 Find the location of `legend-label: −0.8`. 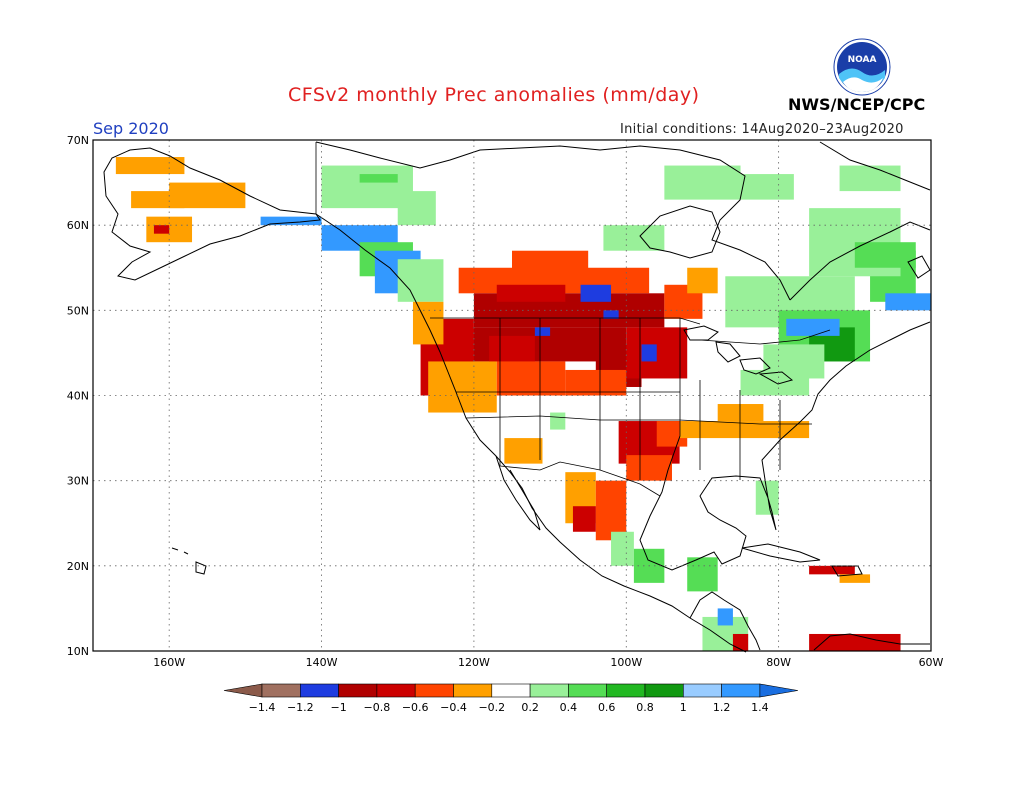

legend-label: −0.8 is located at coordinates (377, 707).